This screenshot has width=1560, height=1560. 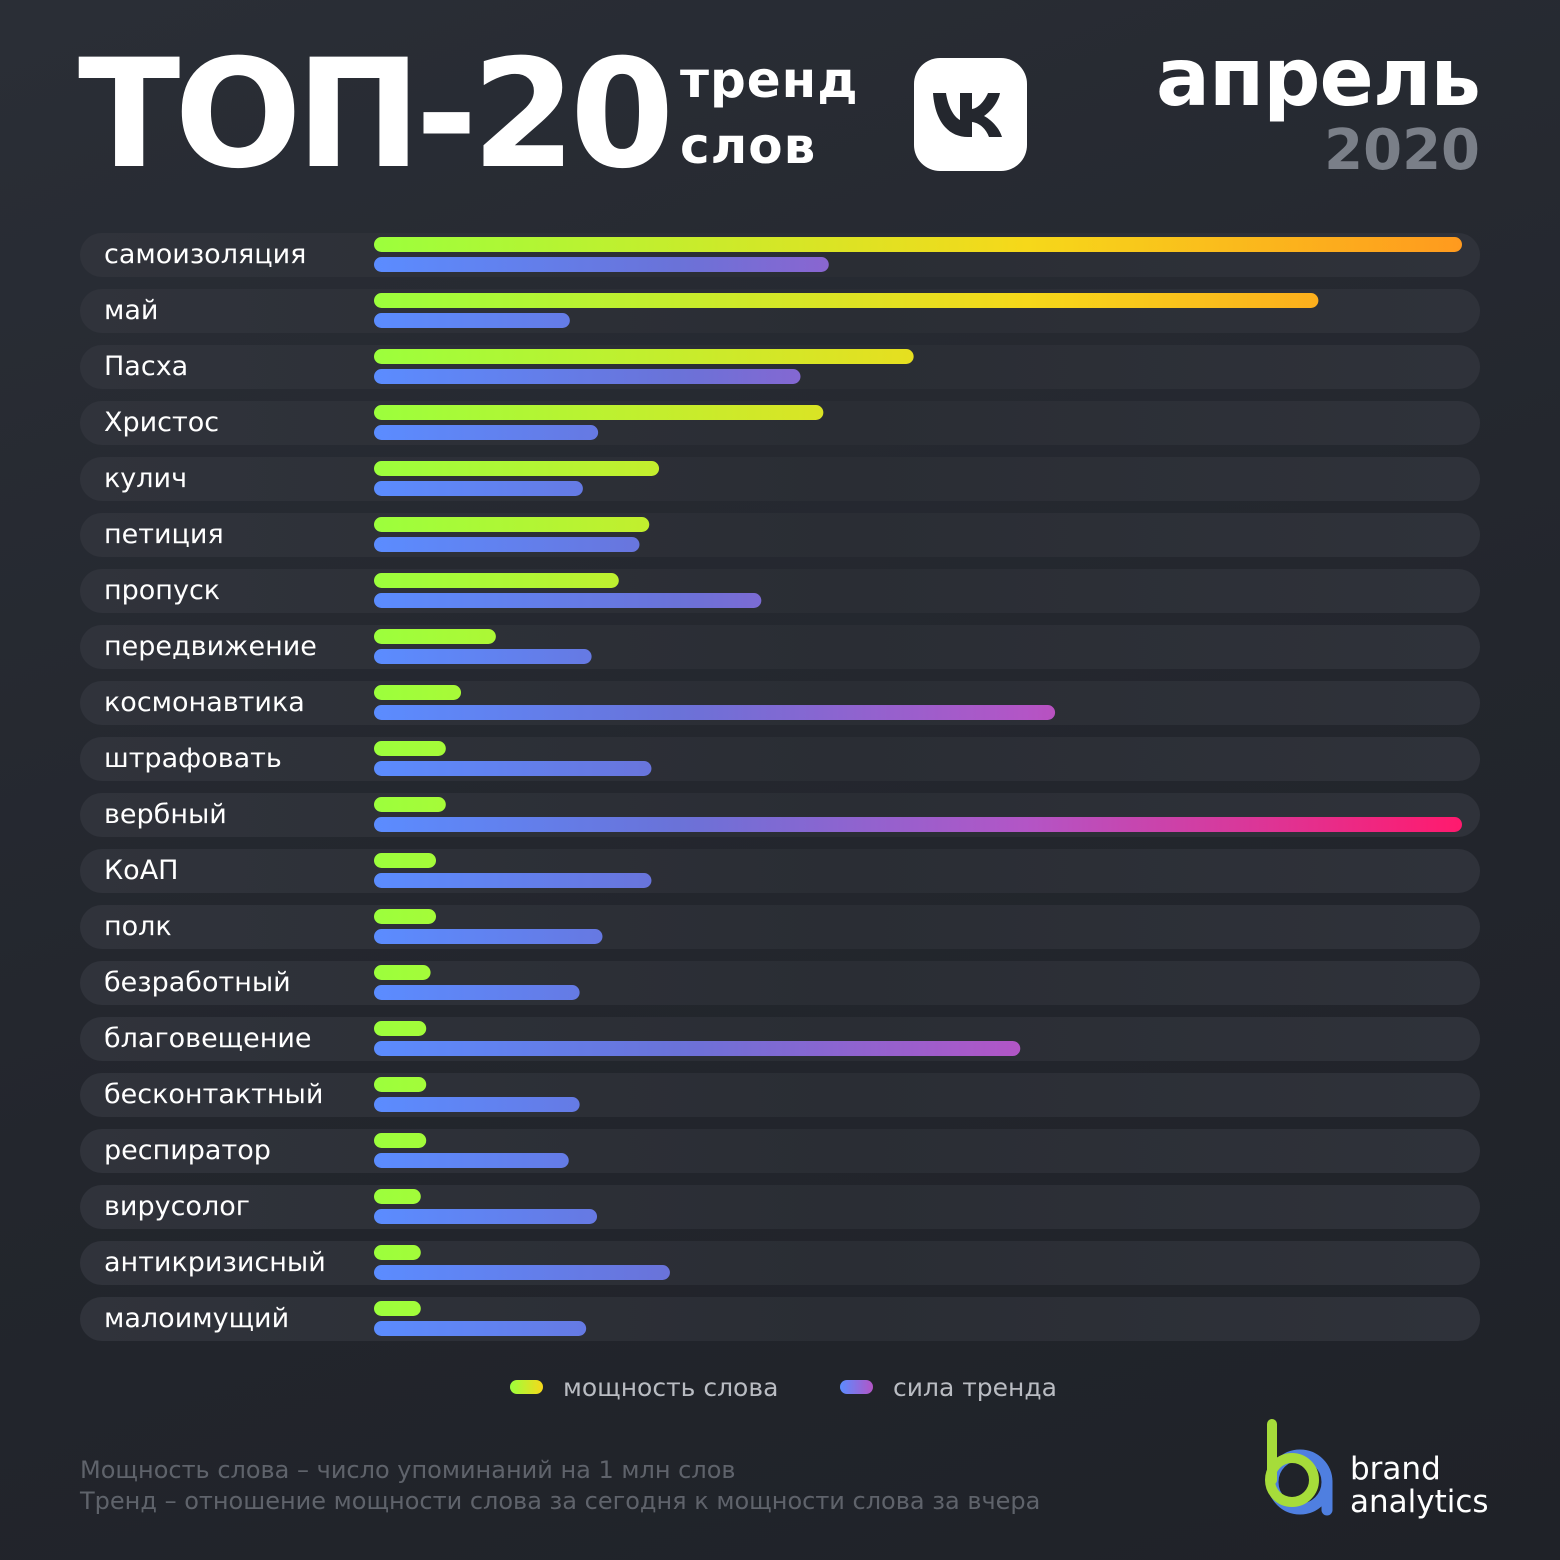 What do you see at coordinates (526, 1387) in the screenshot?
I see `legend-power-swatch` at bounding box center [526, 1387].